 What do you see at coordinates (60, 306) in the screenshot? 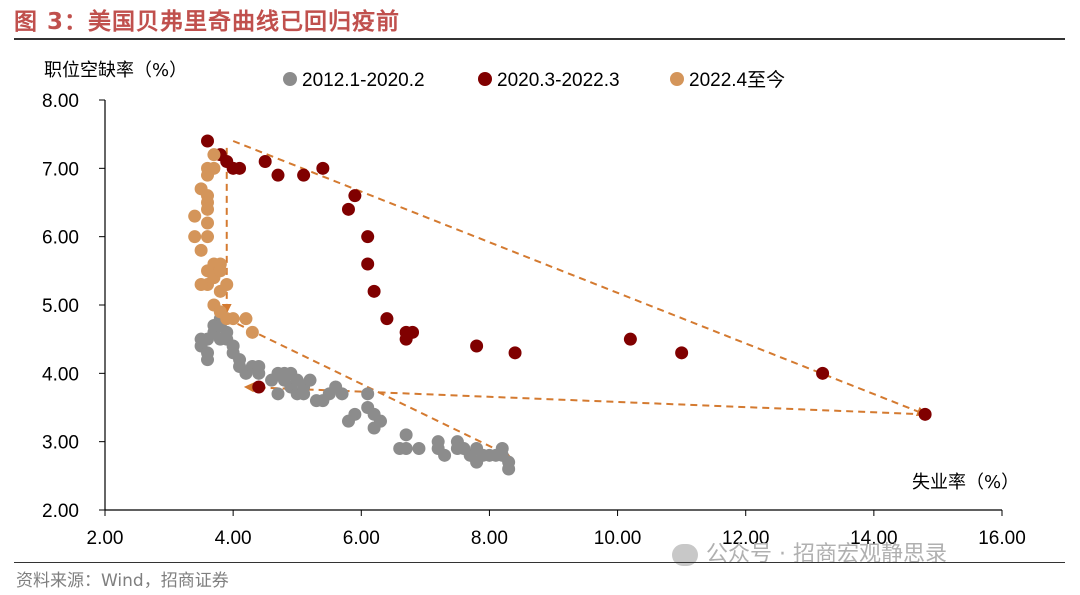
I see `y-tick-label: 5.00` at bounding box center [60, 306].